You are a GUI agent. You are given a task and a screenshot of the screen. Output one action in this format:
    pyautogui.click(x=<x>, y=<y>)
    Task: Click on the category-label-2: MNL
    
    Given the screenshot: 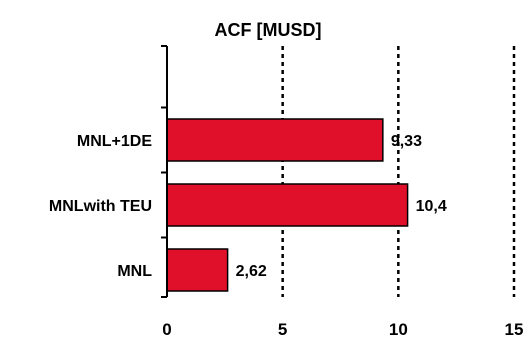 What is the action you would take?
    pyautogui.click(x=134, y=271)
    